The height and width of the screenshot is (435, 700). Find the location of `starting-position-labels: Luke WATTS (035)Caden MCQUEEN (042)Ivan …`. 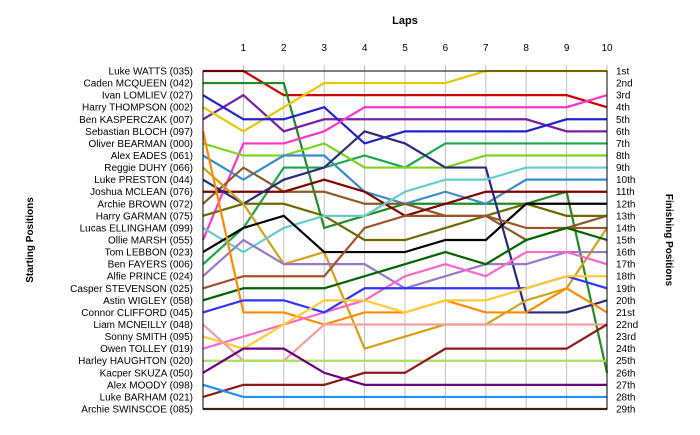

starting-position-labels: Luke WATTS (035)Caden MCQUEEN (042)Ivan … is located at coordinates (131, 241).